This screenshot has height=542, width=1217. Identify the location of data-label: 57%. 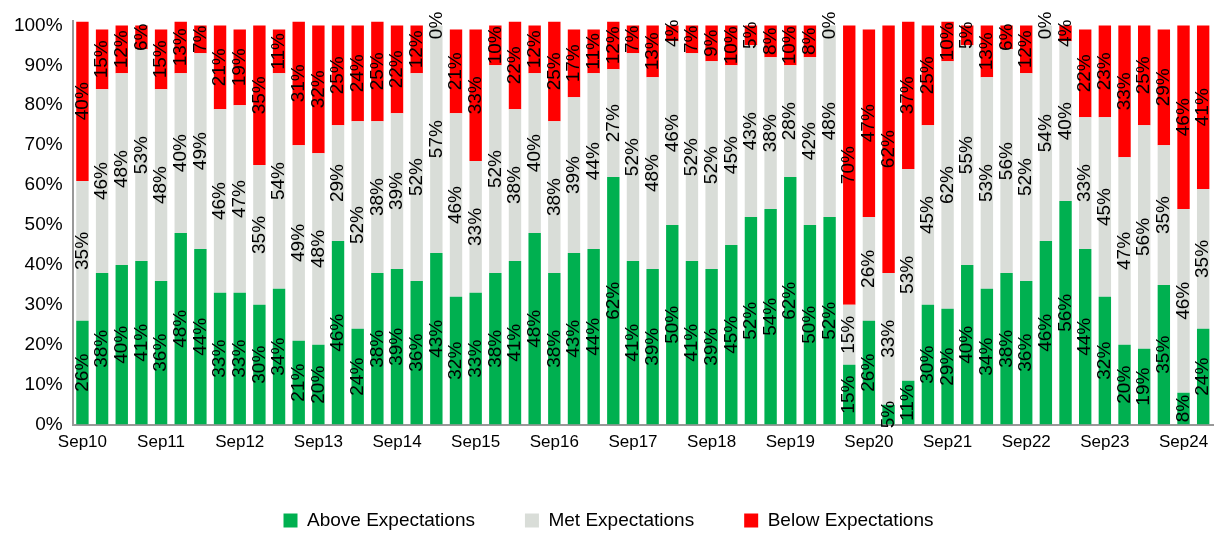
(435, 139).